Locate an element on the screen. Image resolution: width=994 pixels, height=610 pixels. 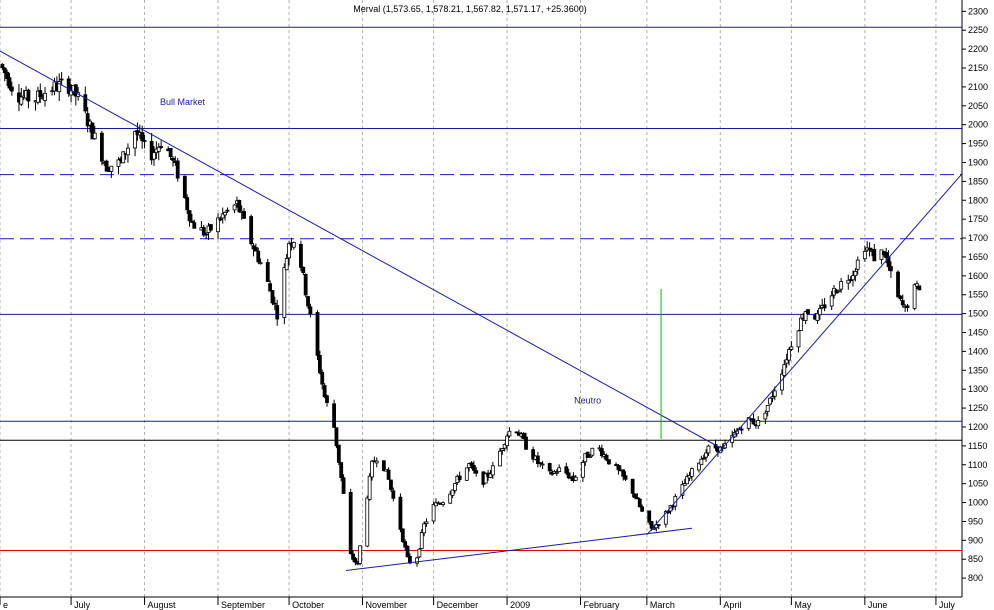
x-tick-label: December is located at coordinates (458, 605).